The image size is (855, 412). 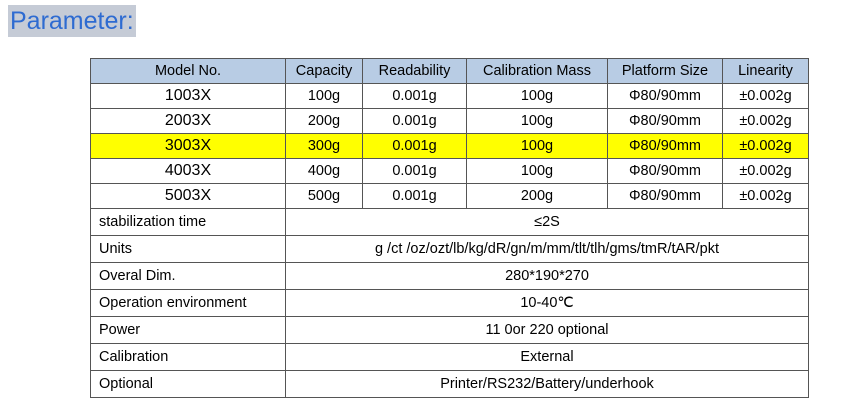 I want to click on spec-row: Power 11 0or 220 optional, so click(x=449, y=330).